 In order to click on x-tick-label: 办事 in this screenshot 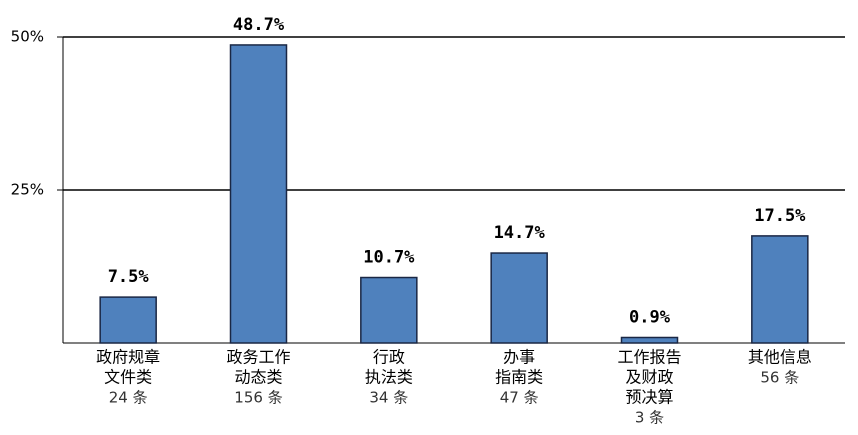, I will do `click(519, 357)`.